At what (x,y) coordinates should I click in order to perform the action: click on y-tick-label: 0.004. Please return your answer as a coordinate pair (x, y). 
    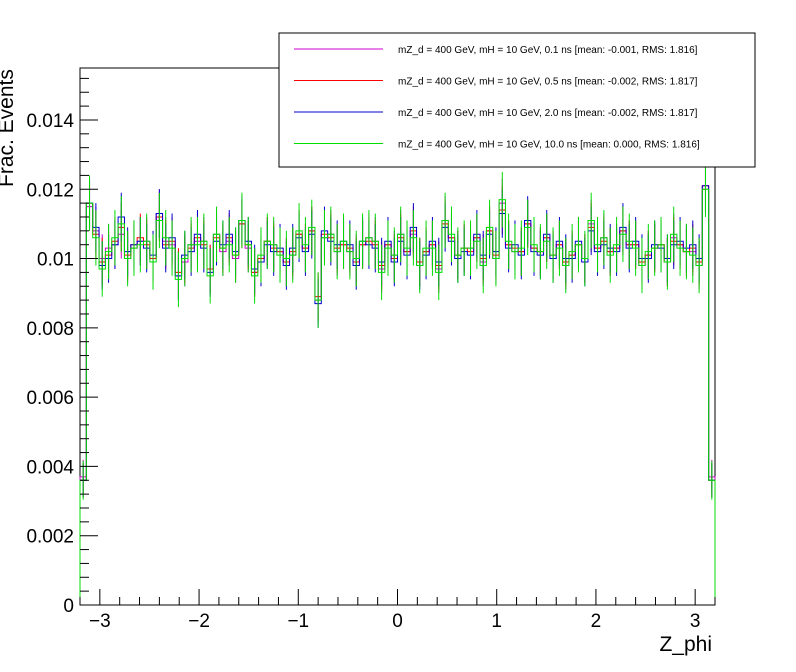
    Looking at the image, I should click on (50, 467).